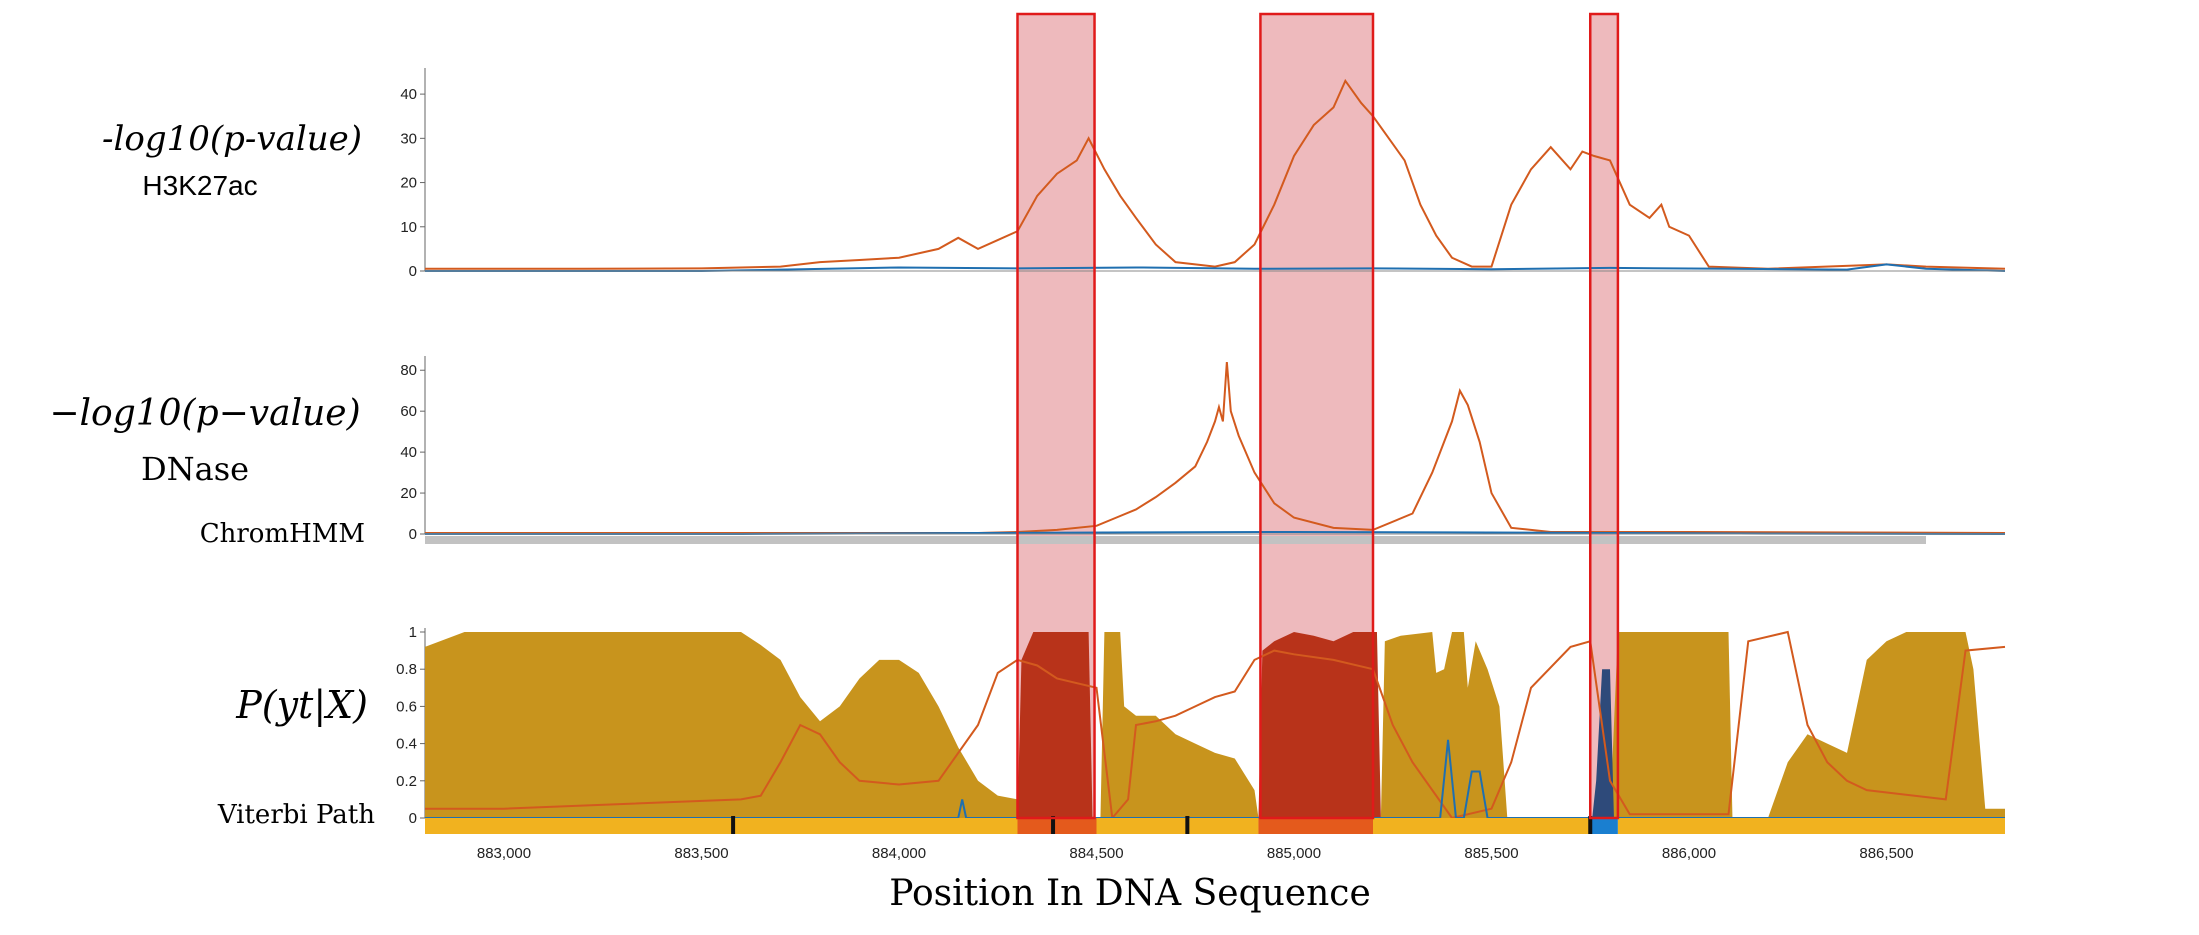 The image size is (2199, 935). I want to click on dnase-panel: 0 20 40 60 80, so click(1203, 450).